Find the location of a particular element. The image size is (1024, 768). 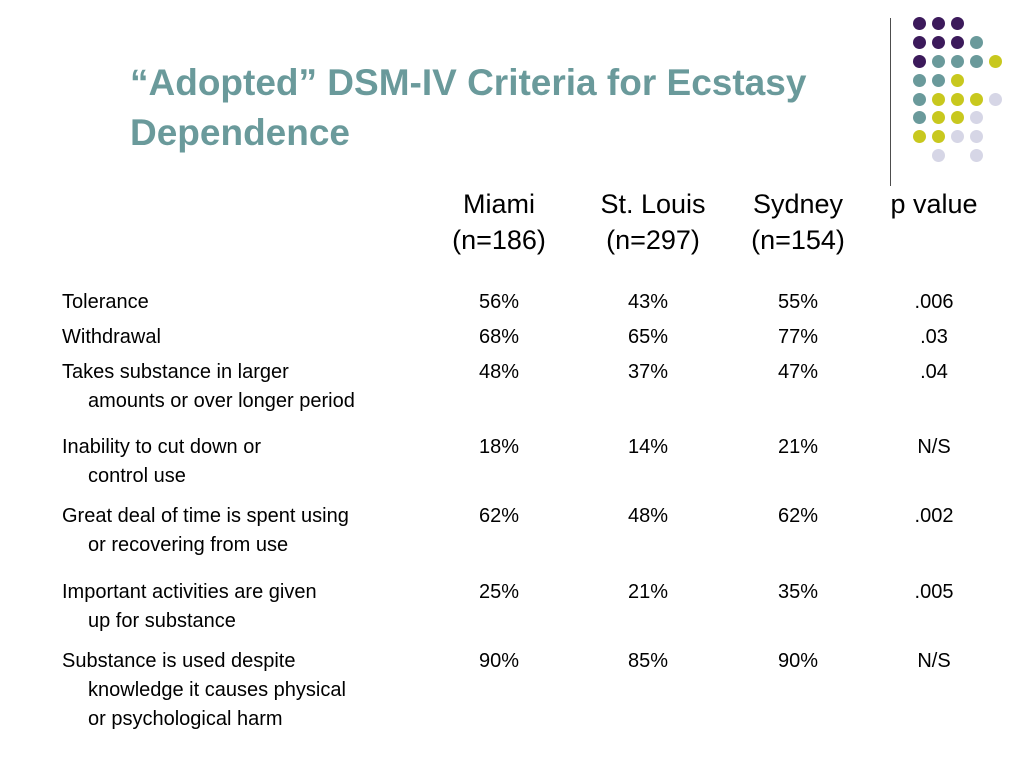

row-label-line: Withdrawal is located at coordinates (111, 337).